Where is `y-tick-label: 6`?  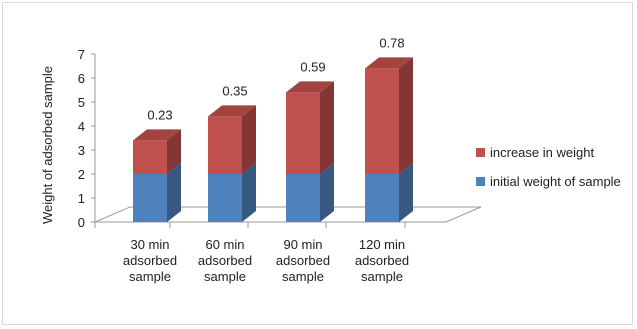 y-tick-label: 6 is located at coordinates (81, 78).